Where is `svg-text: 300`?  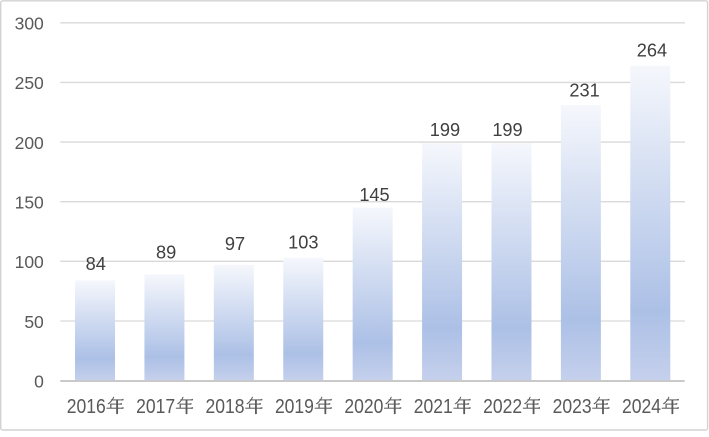 svg-text: 300 is located at coordinates (29, 24).